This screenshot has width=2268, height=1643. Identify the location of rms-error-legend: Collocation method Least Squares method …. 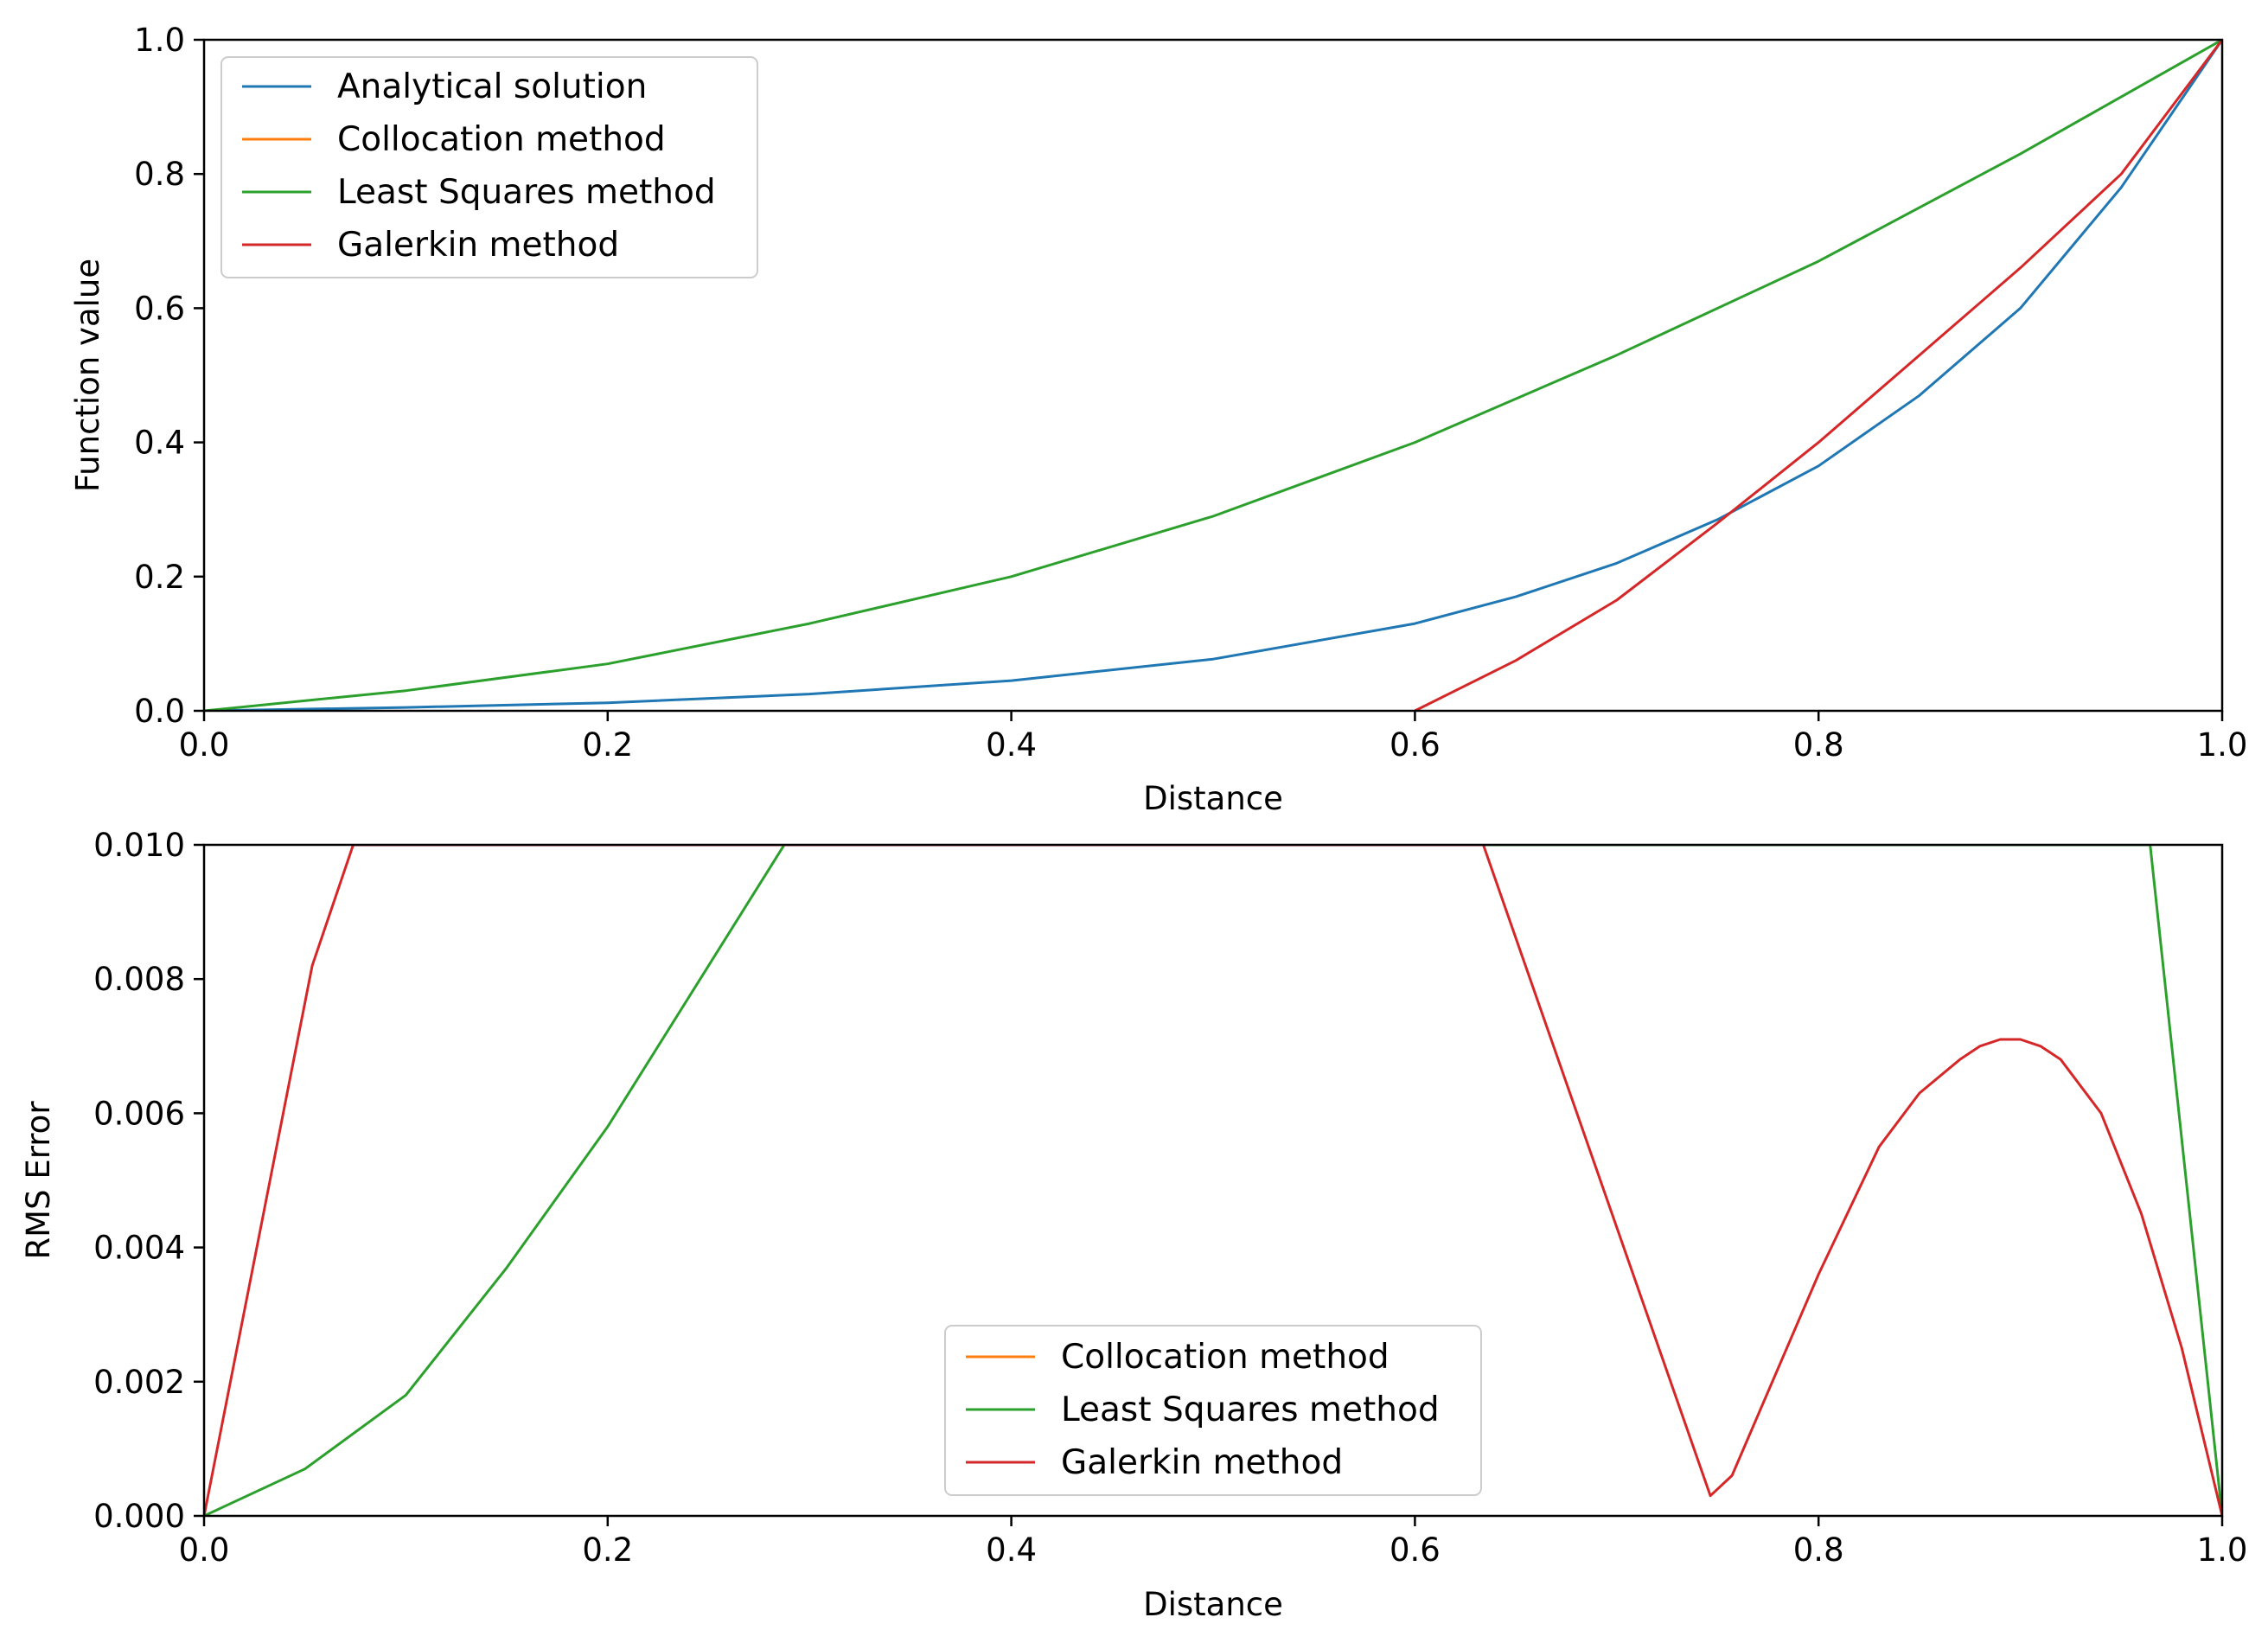
(1213, 1410).